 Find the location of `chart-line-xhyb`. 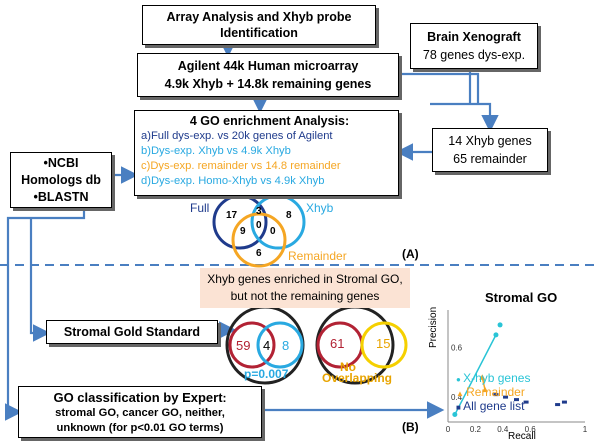

chart-line-xhyb is located at coordinates (475, 374).